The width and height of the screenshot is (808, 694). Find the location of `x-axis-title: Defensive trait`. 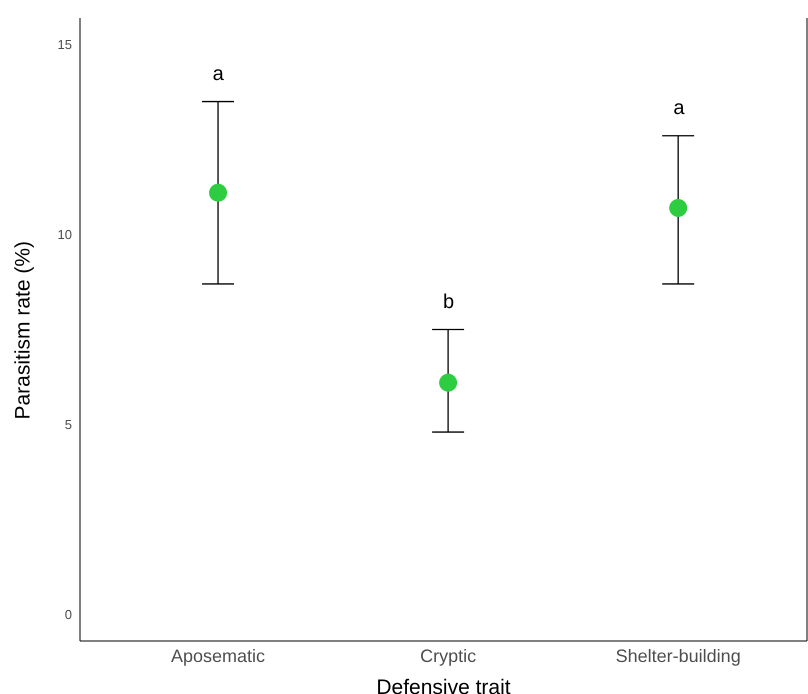

x-axis-title: Defensive trait is located at coordinates (443, 685).